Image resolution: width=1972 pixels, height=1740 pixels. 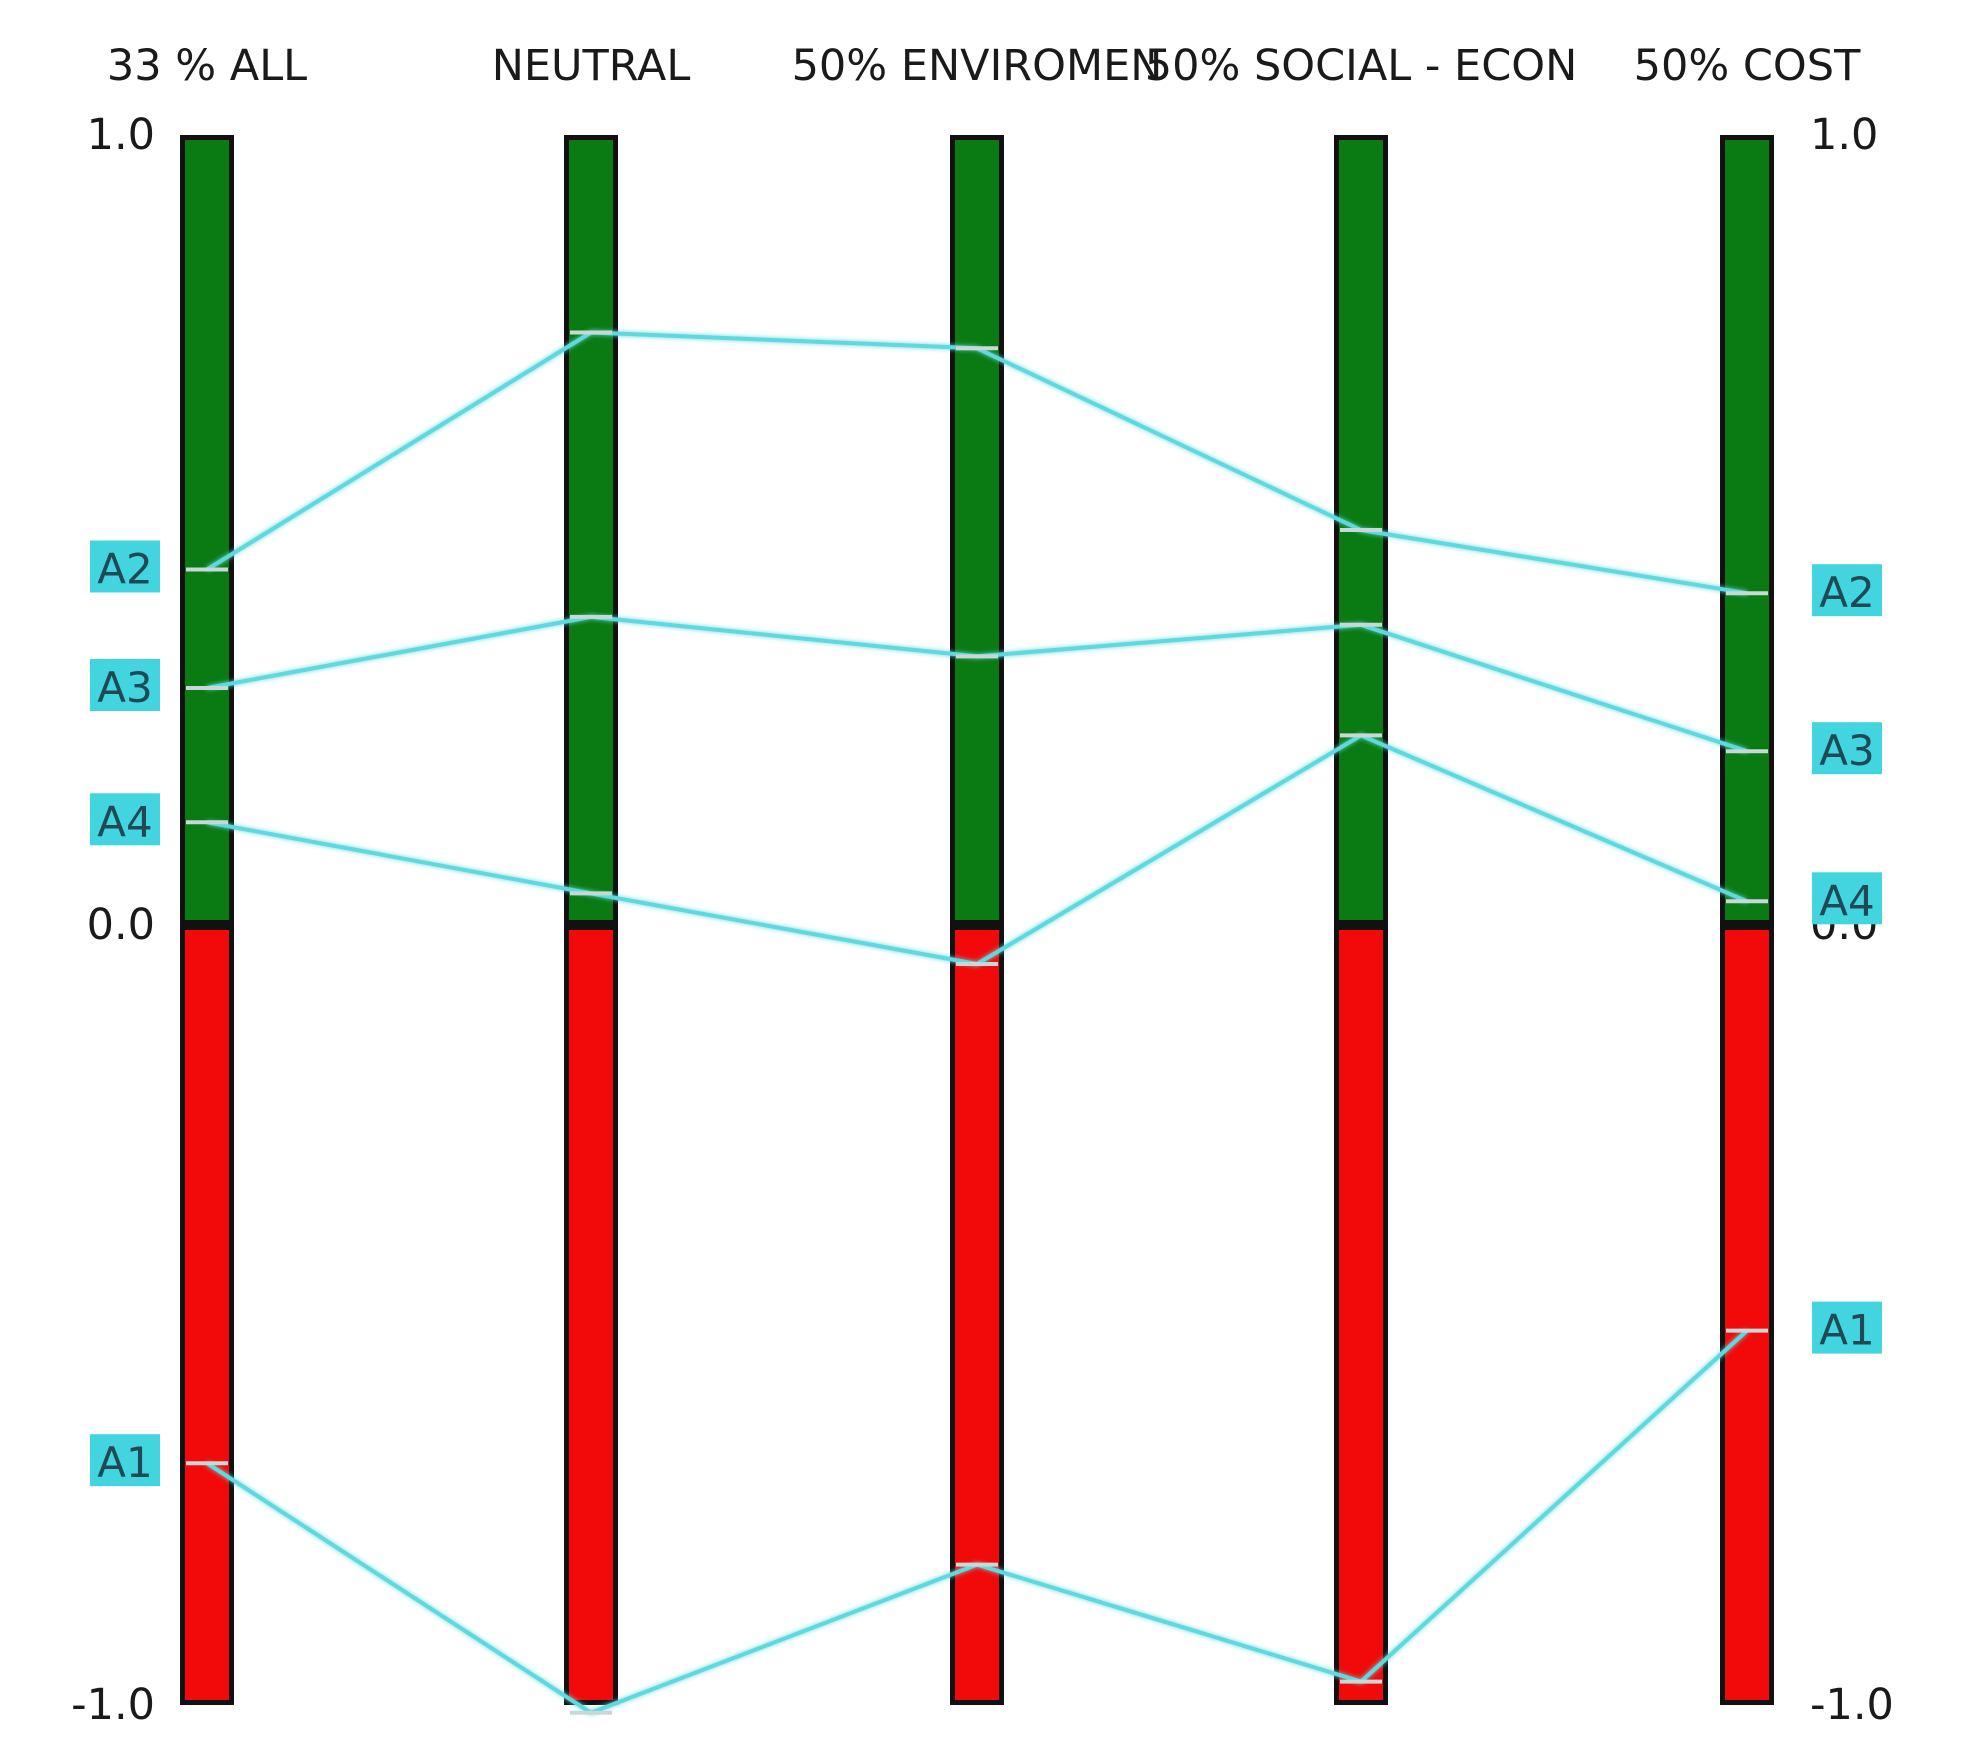 What do you see at coordinates (1361, 920) in the screenshot?
I see `axis-50-social-econ` at bounding box center [1361, 920].